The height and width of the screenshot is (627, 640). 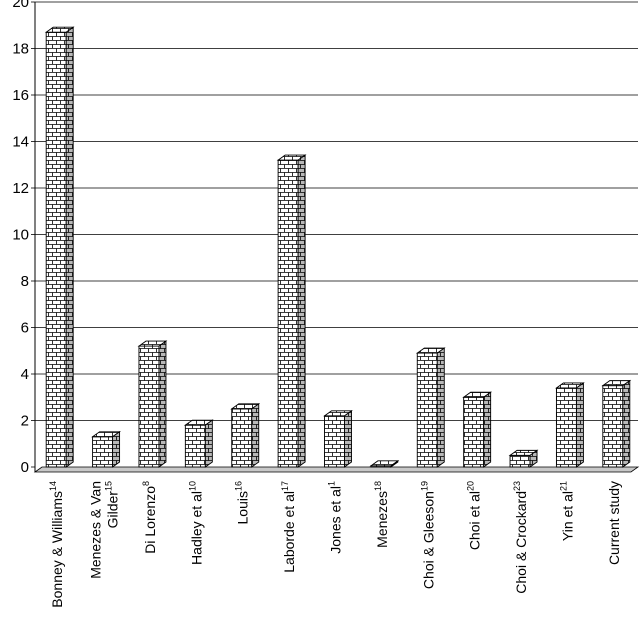 I want to click on y-tick-label: 16, so click(x=20, y=95).